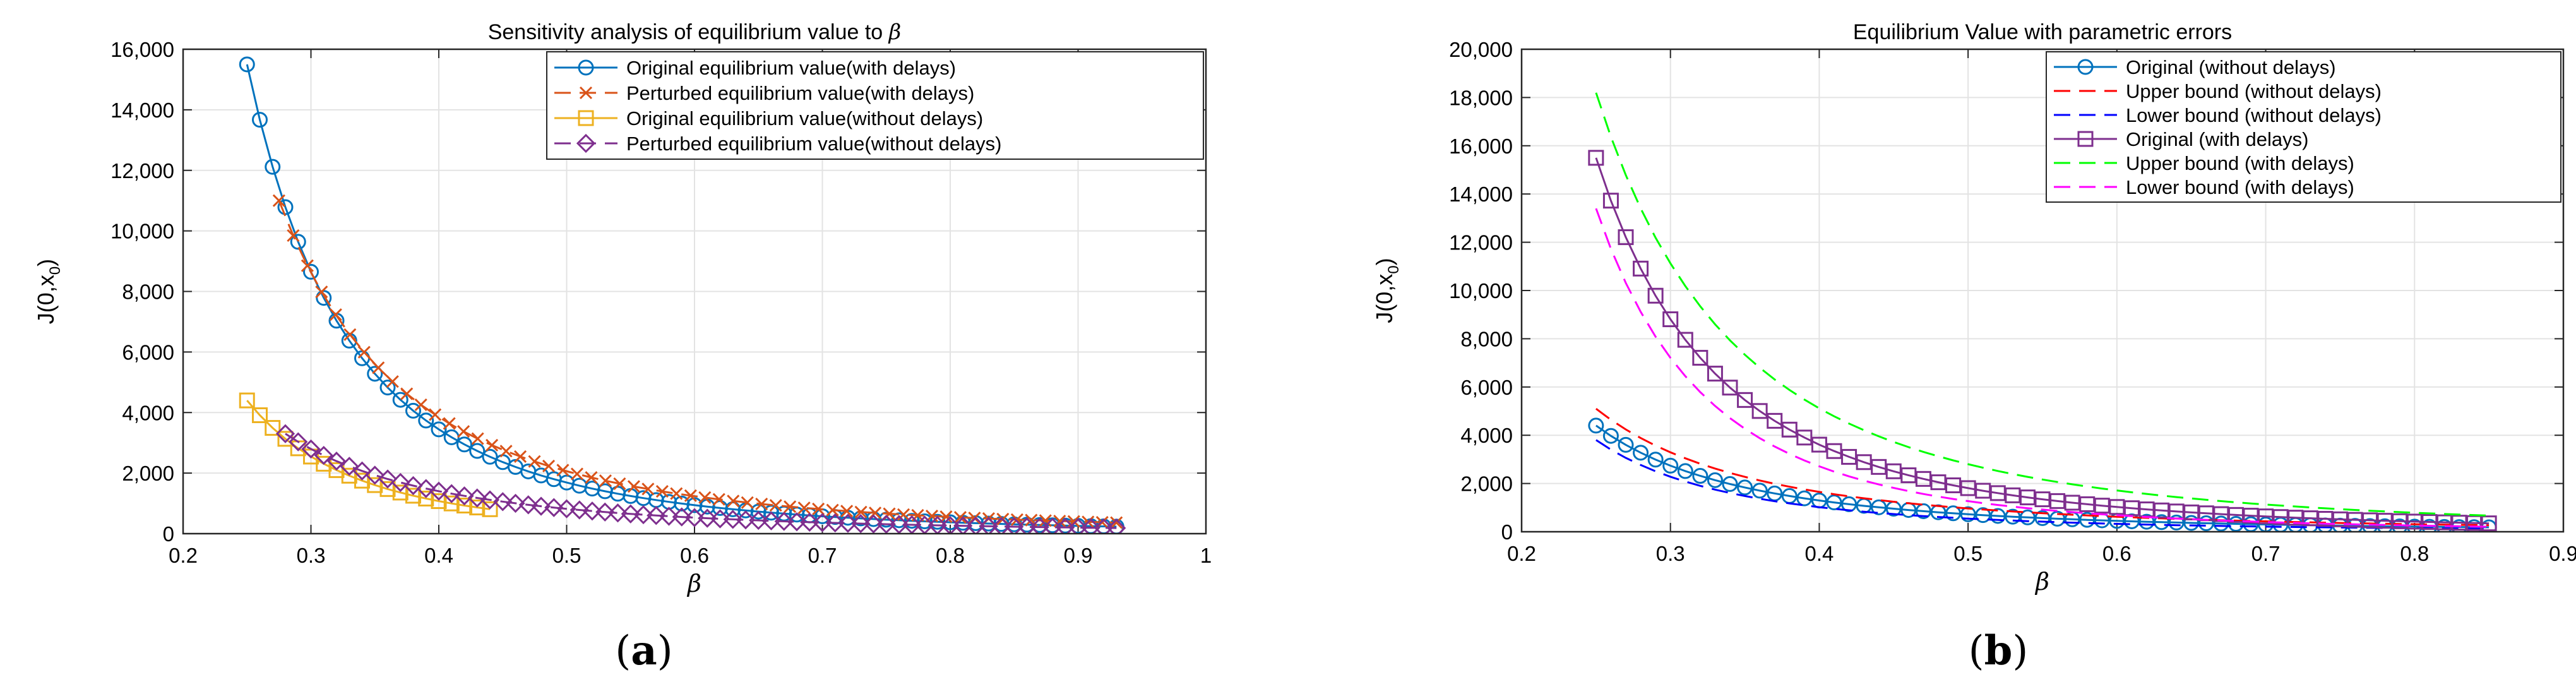 The height and width of the screenshot is (689, 2576). I want to click on panel-b-y-tick-label: 12,000, so click(1481, 243).